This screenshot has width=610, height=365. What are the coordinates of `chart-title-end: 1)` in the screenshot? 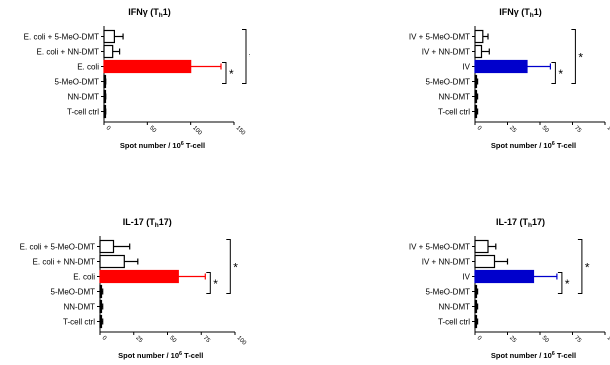 It's located at (167, 12).